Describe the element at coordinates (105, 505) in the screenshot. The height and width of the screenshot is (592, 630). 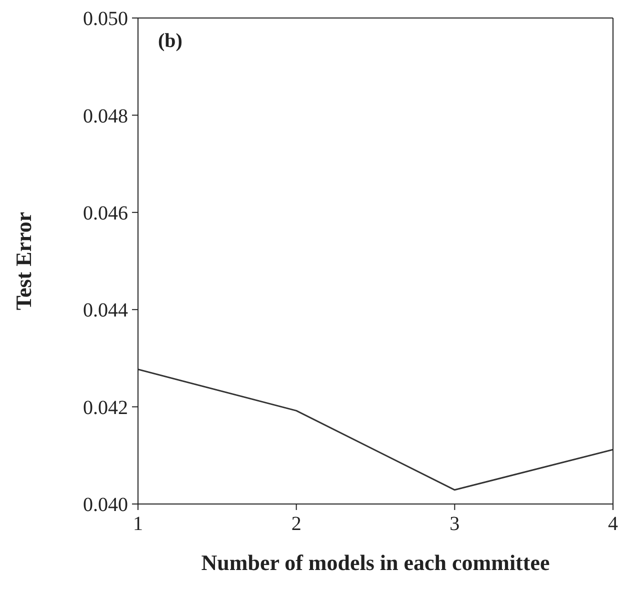
I see `y-tick-label: 0.040` at that location.